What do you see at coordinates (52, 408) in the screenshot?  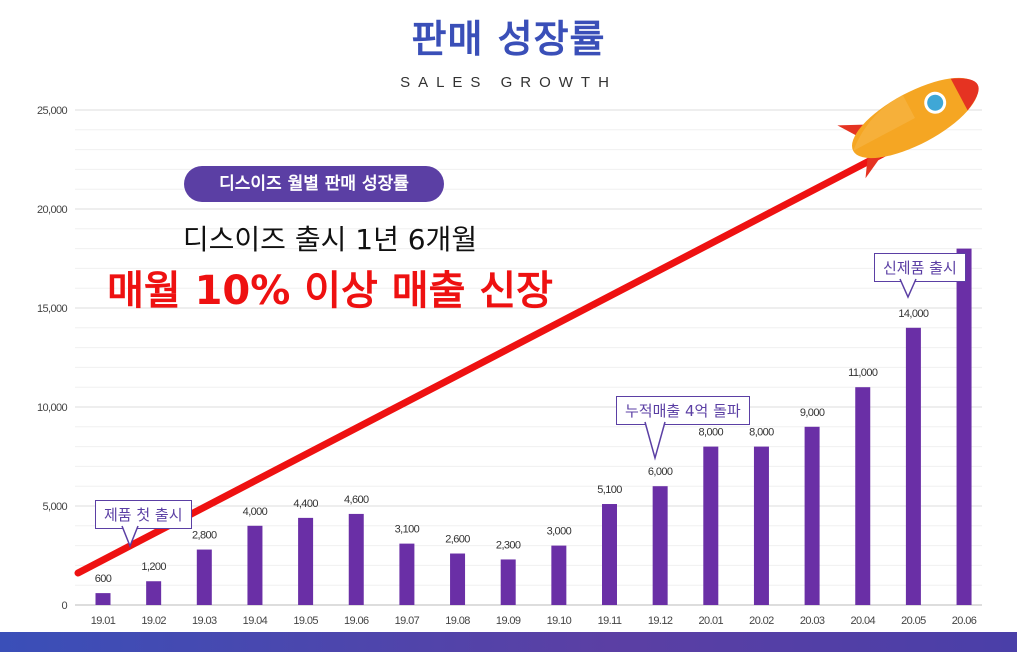 I see `y-tick-label: 10,000` at bounding box center [52, 408].